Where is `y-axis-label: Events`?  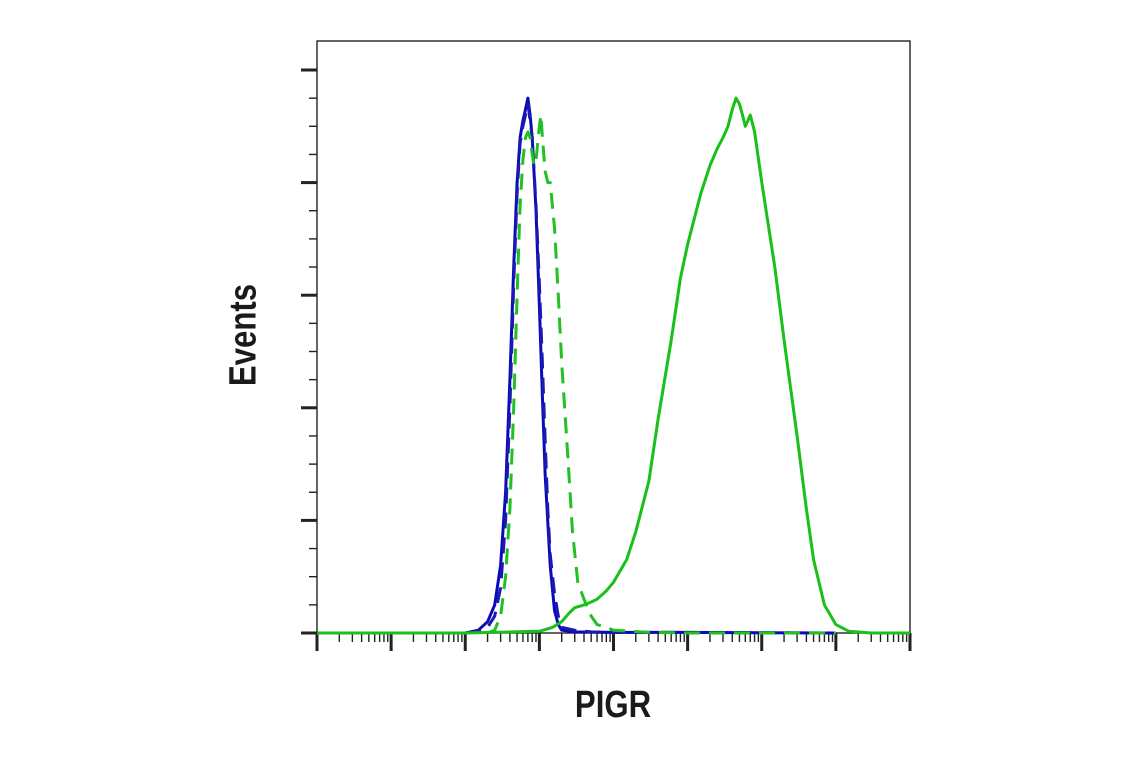 y-axis-label: Events is located at coordinates (243, 335).